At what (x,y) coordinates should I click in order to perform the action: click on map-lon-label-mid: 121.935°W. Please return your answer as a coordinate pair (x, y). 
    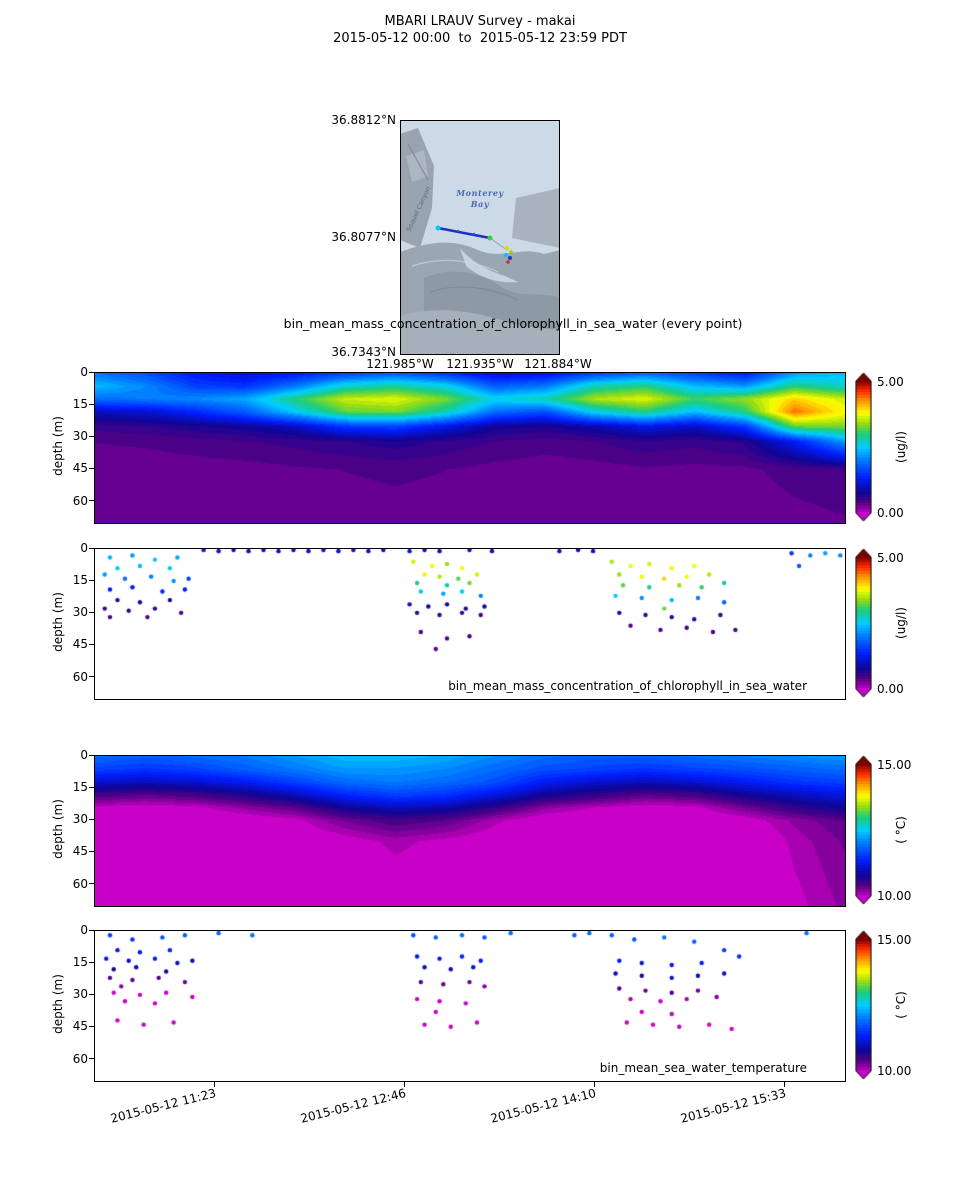
    Looking at the image, I should click on (480, 364).